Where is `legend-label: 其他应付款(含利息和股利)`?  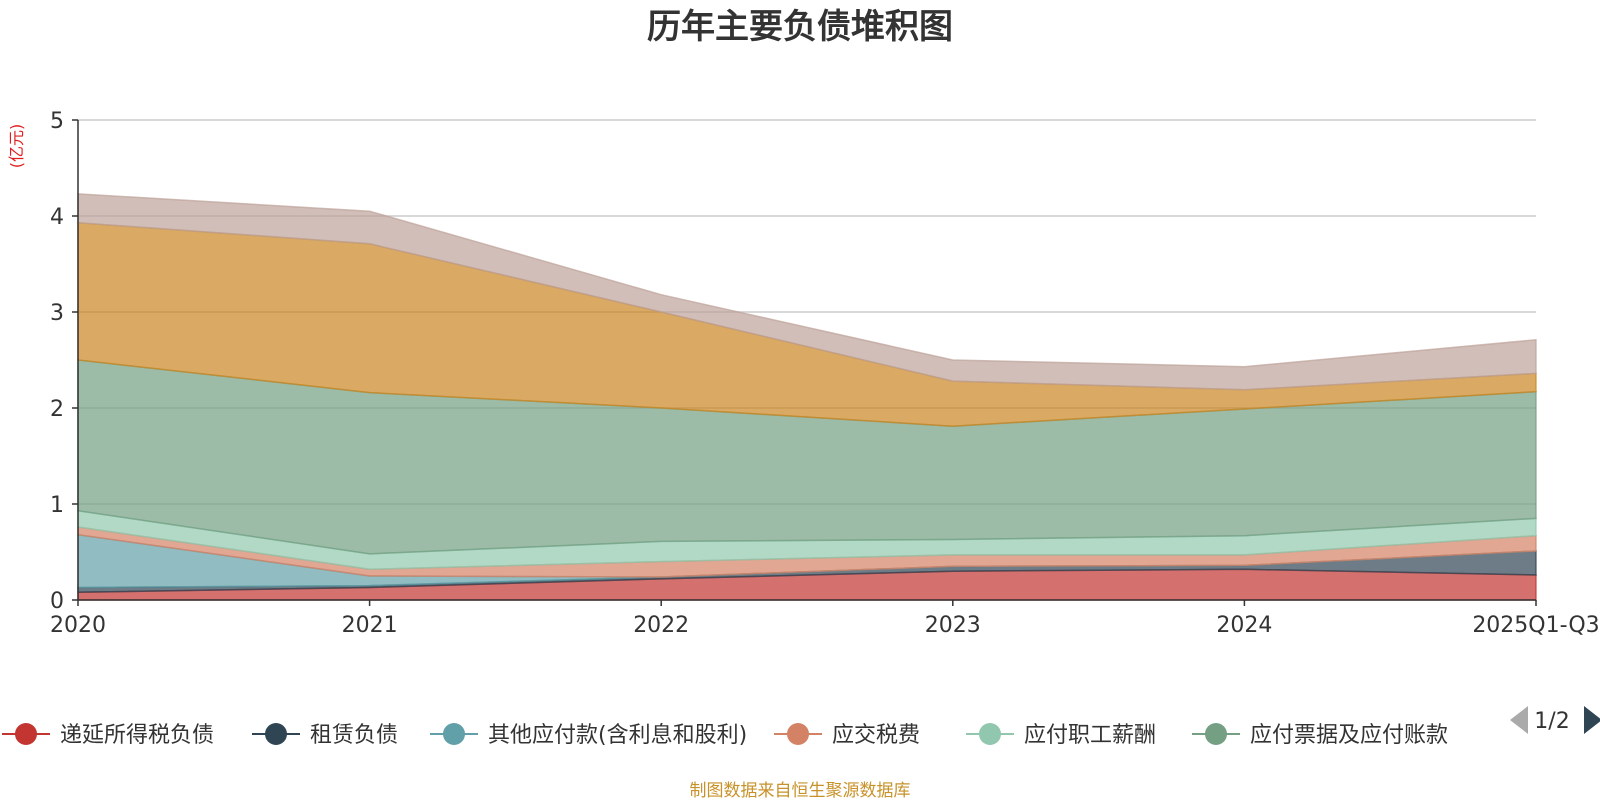 legend-label: 其他应付款(含利息和股利) is located at coordinates (617, 735).